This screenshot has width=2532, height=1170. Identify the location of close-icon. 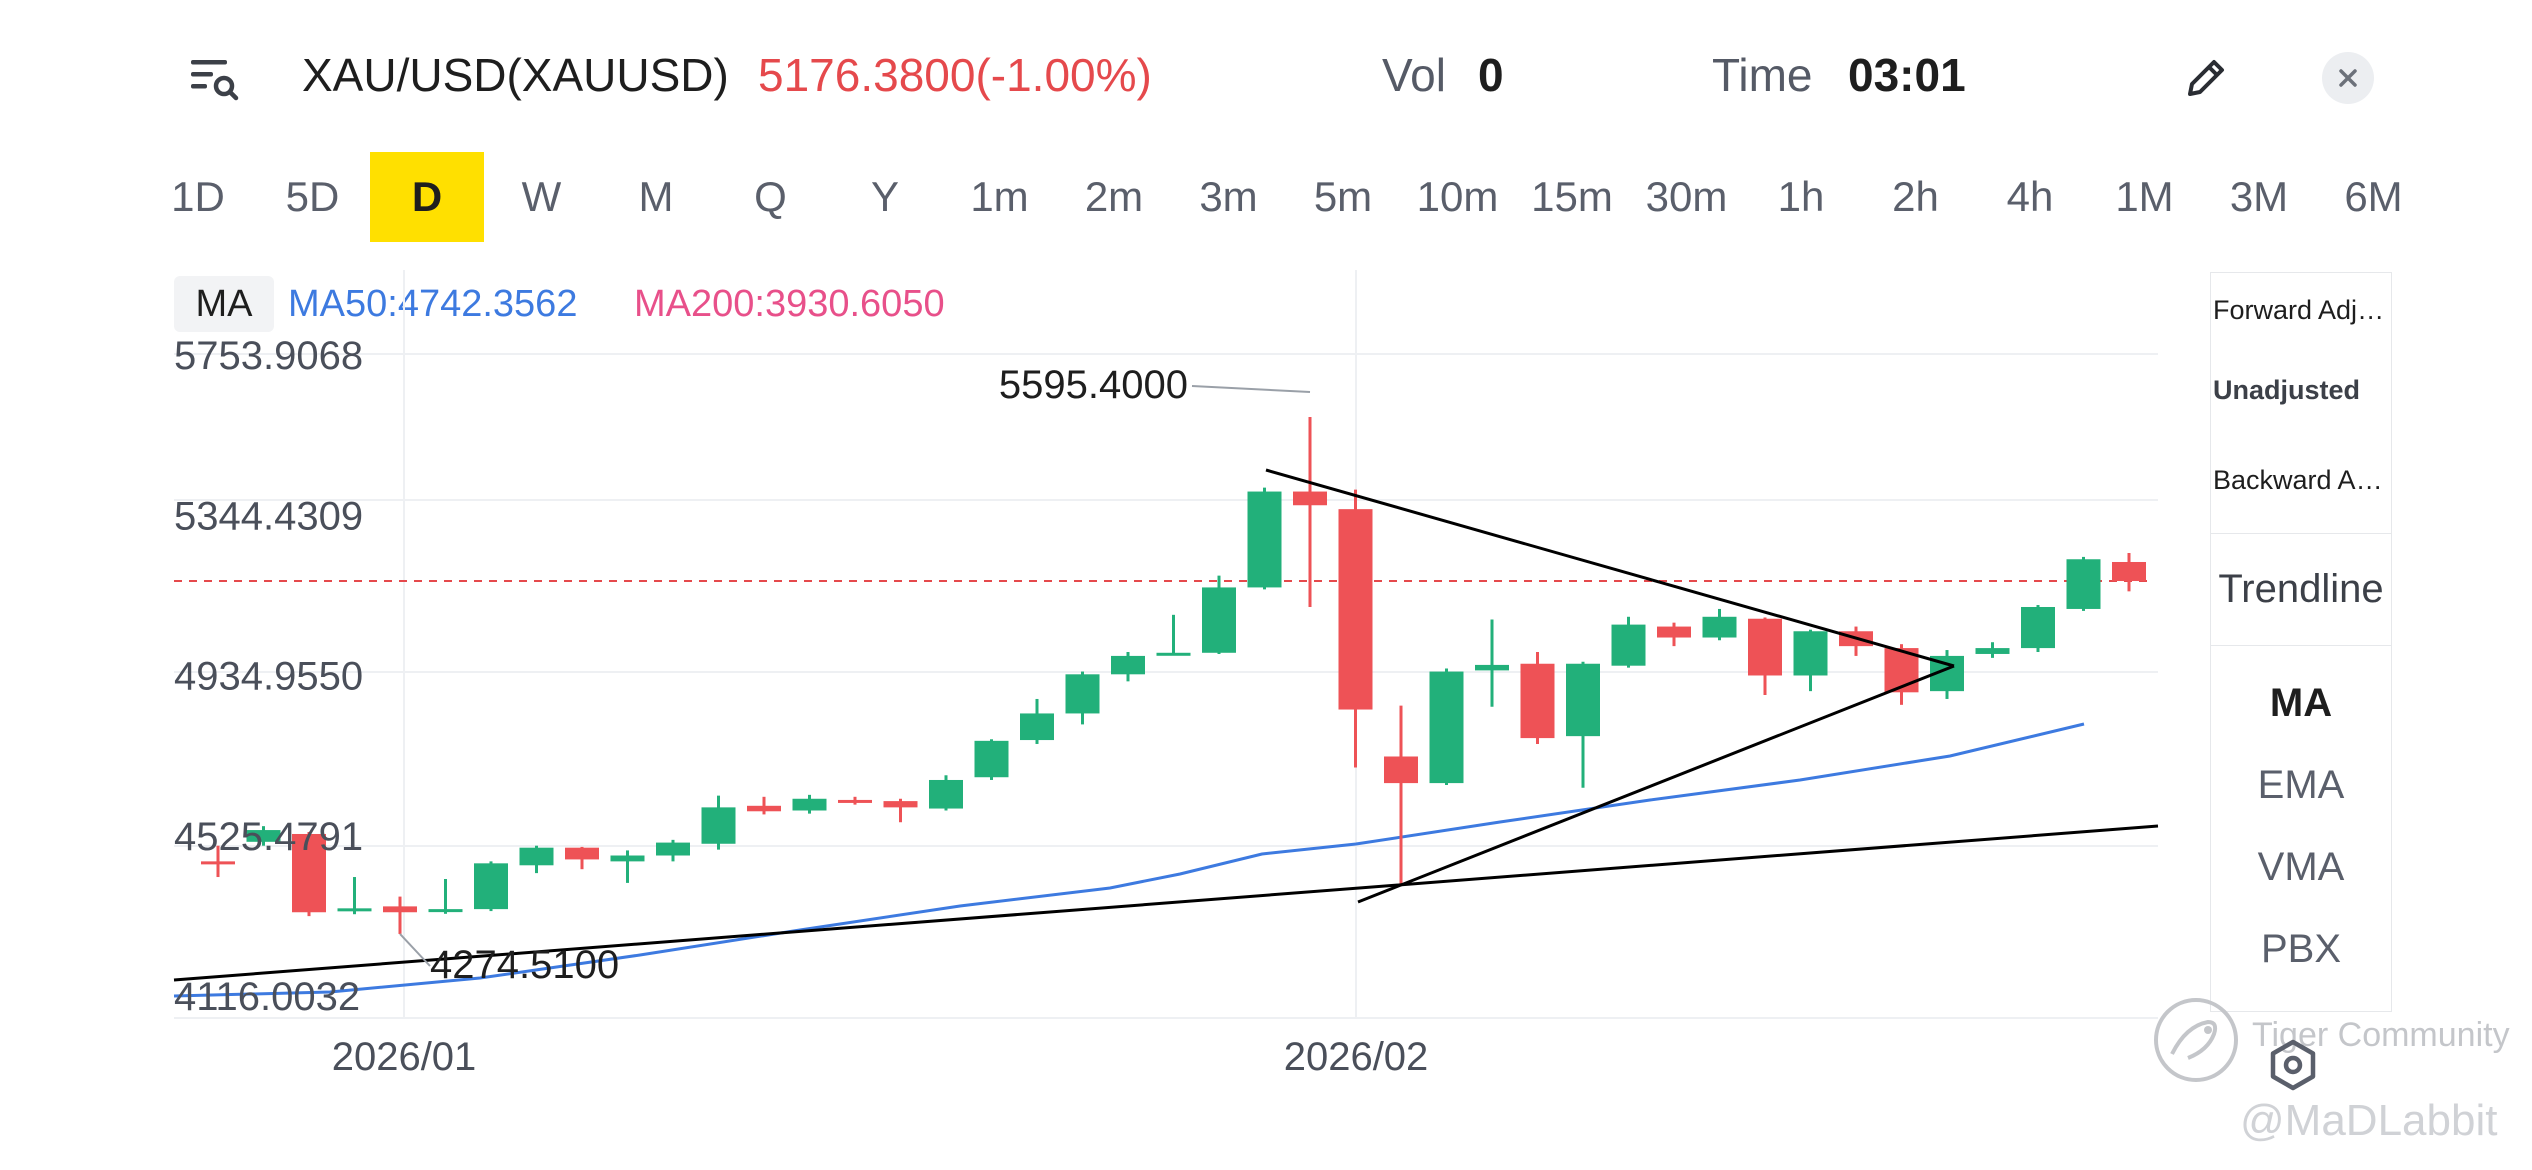
(2348, 78).